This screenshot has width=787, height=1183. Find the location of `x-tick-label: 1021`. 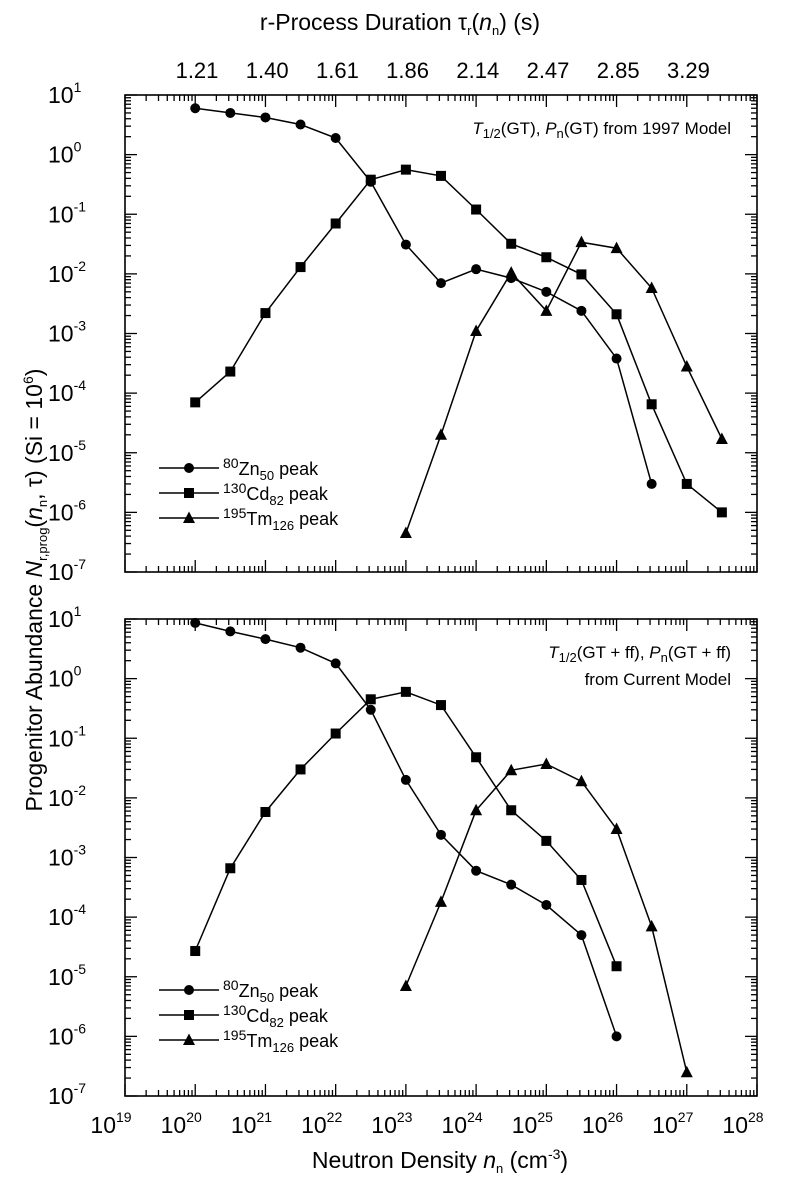

x-tick-label: 1021 is located at coordinates (251, 1123).